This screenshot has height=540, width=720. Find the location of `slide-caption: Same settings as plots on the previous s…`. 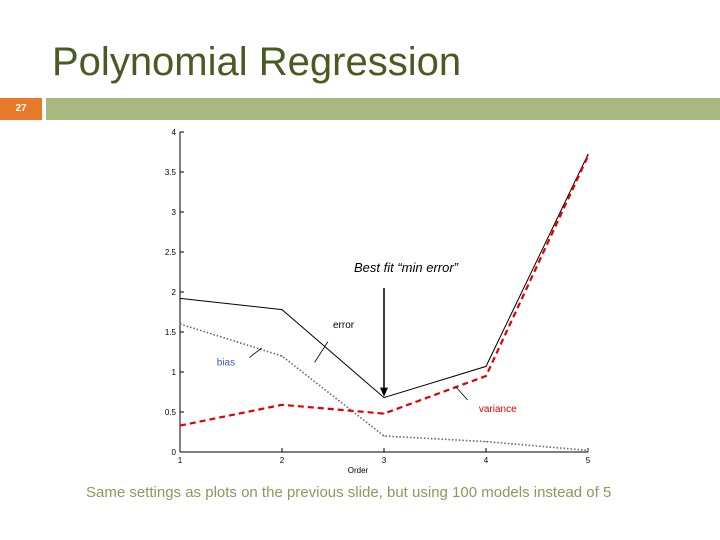

slide-caption: Same settings as plots on the previous s… is located at coordinates (349, 492).